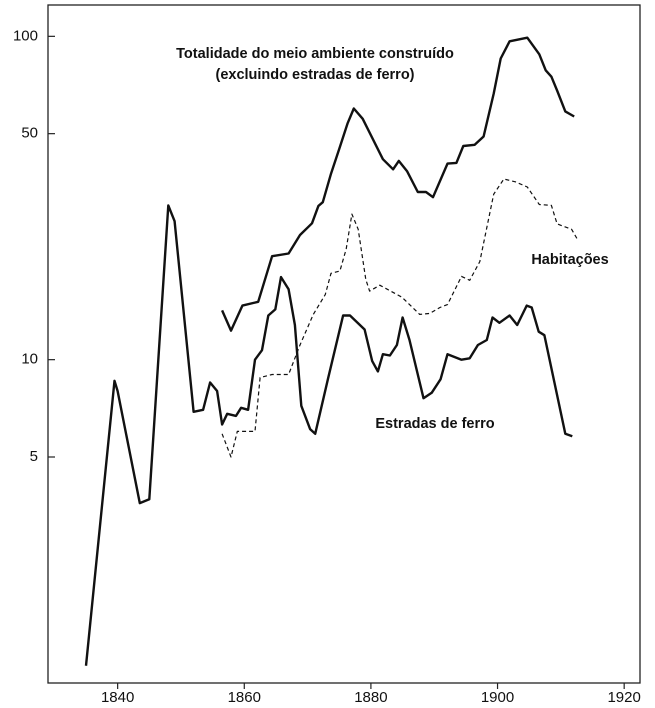  I want to click on x-tick-label: 1900, so click(497, 697).